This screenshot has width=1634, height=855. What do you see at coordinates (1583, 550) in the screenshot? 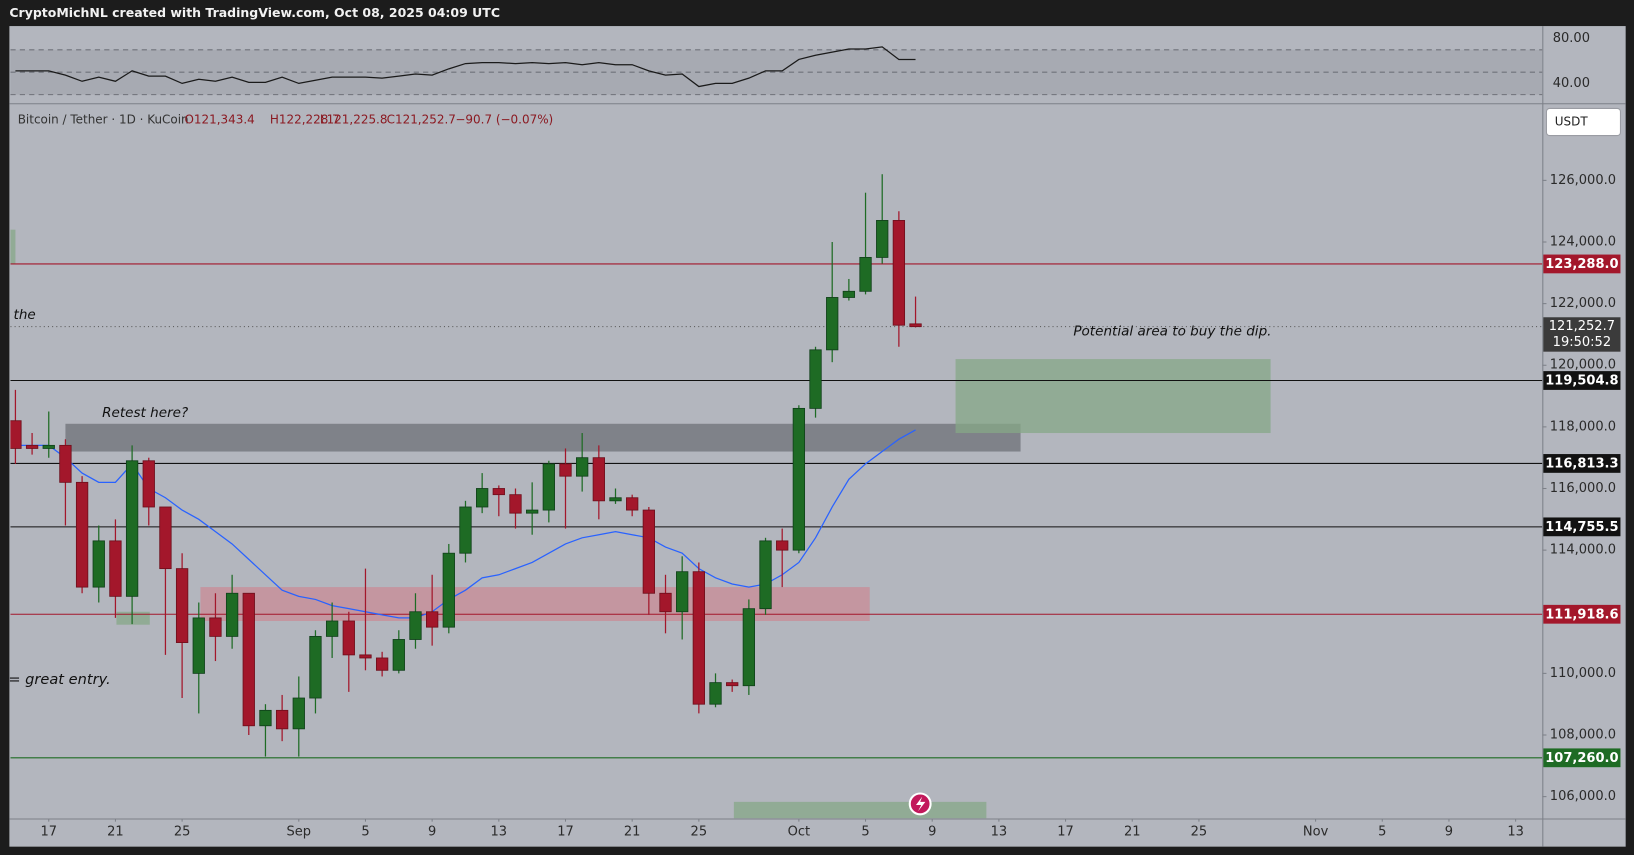
I see `y-tick-label: 114,000.0` at bounding box center [1583, 550].